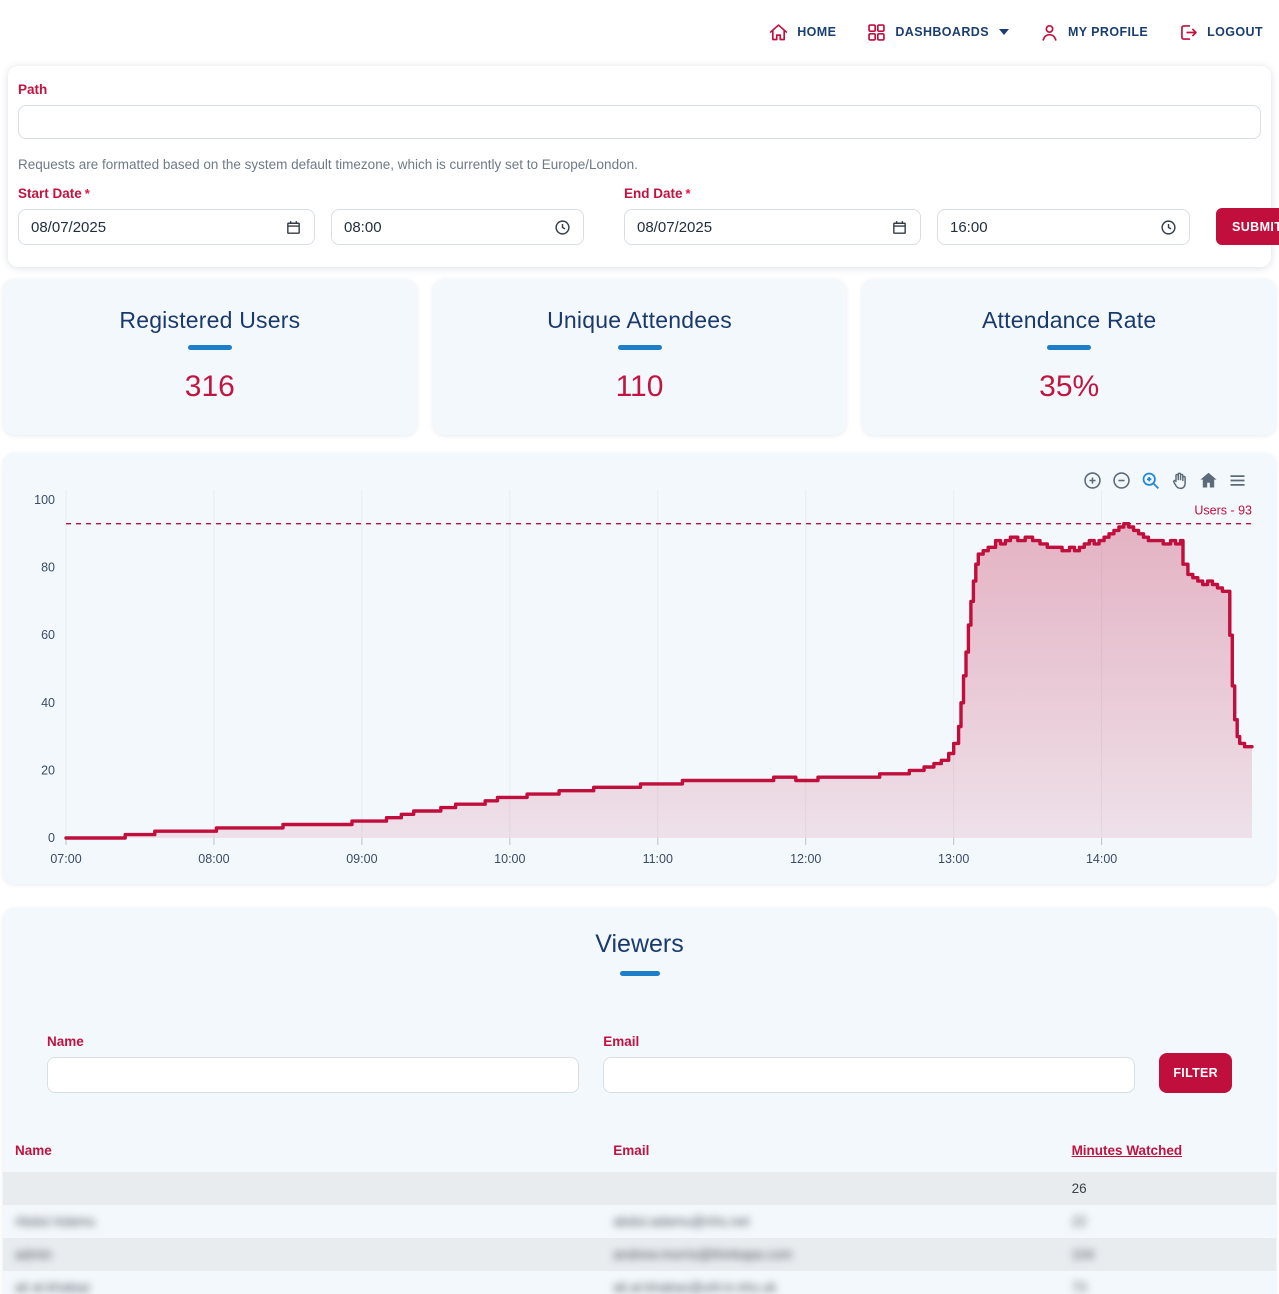  Describe the element at coordinates (869, 1075) in the screenshot. I see `viewer-email-input` at that location.